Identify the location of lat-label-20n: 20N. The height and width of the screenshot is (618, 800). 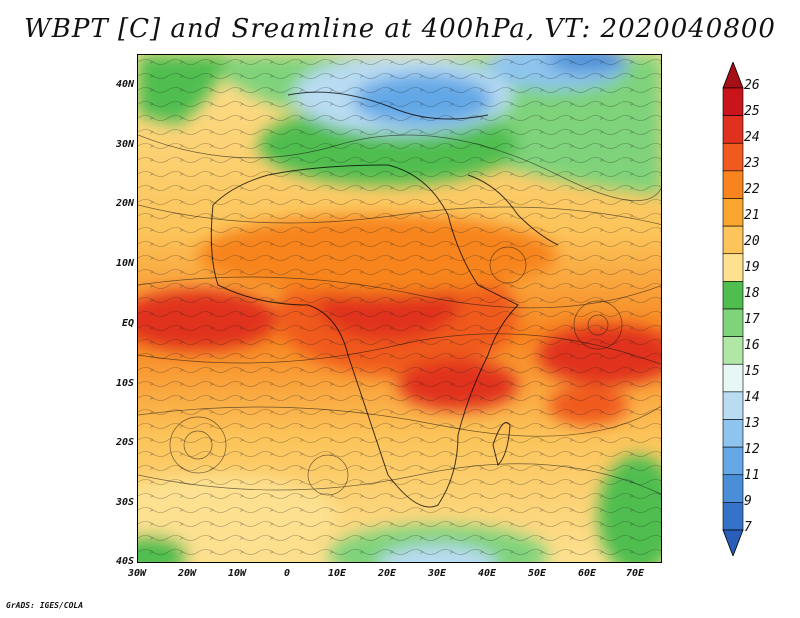
(124, 203).